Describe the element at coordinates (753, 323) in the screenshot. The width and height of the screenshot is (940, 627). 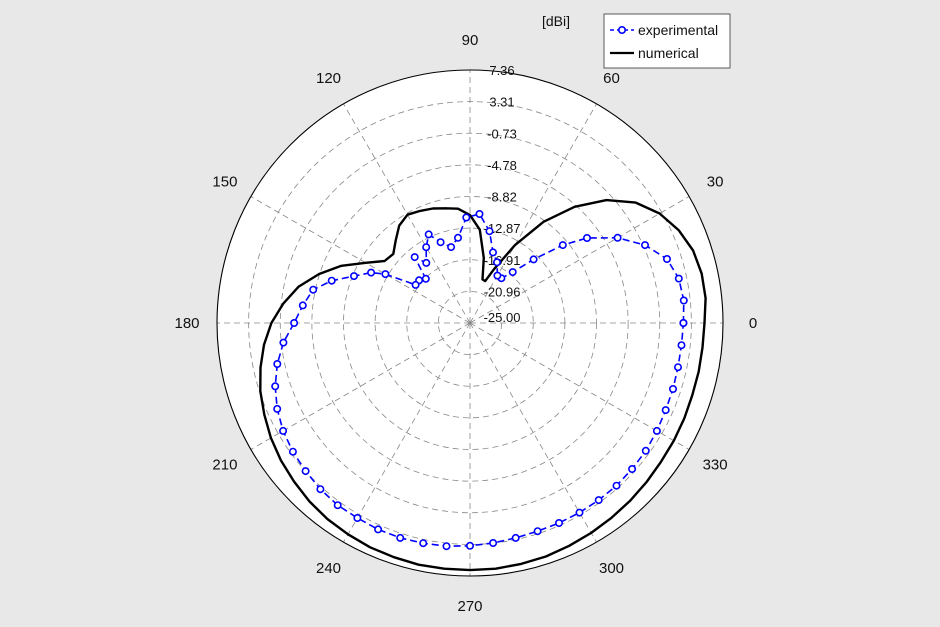
I see `angle-tick-label: 0` at that location.